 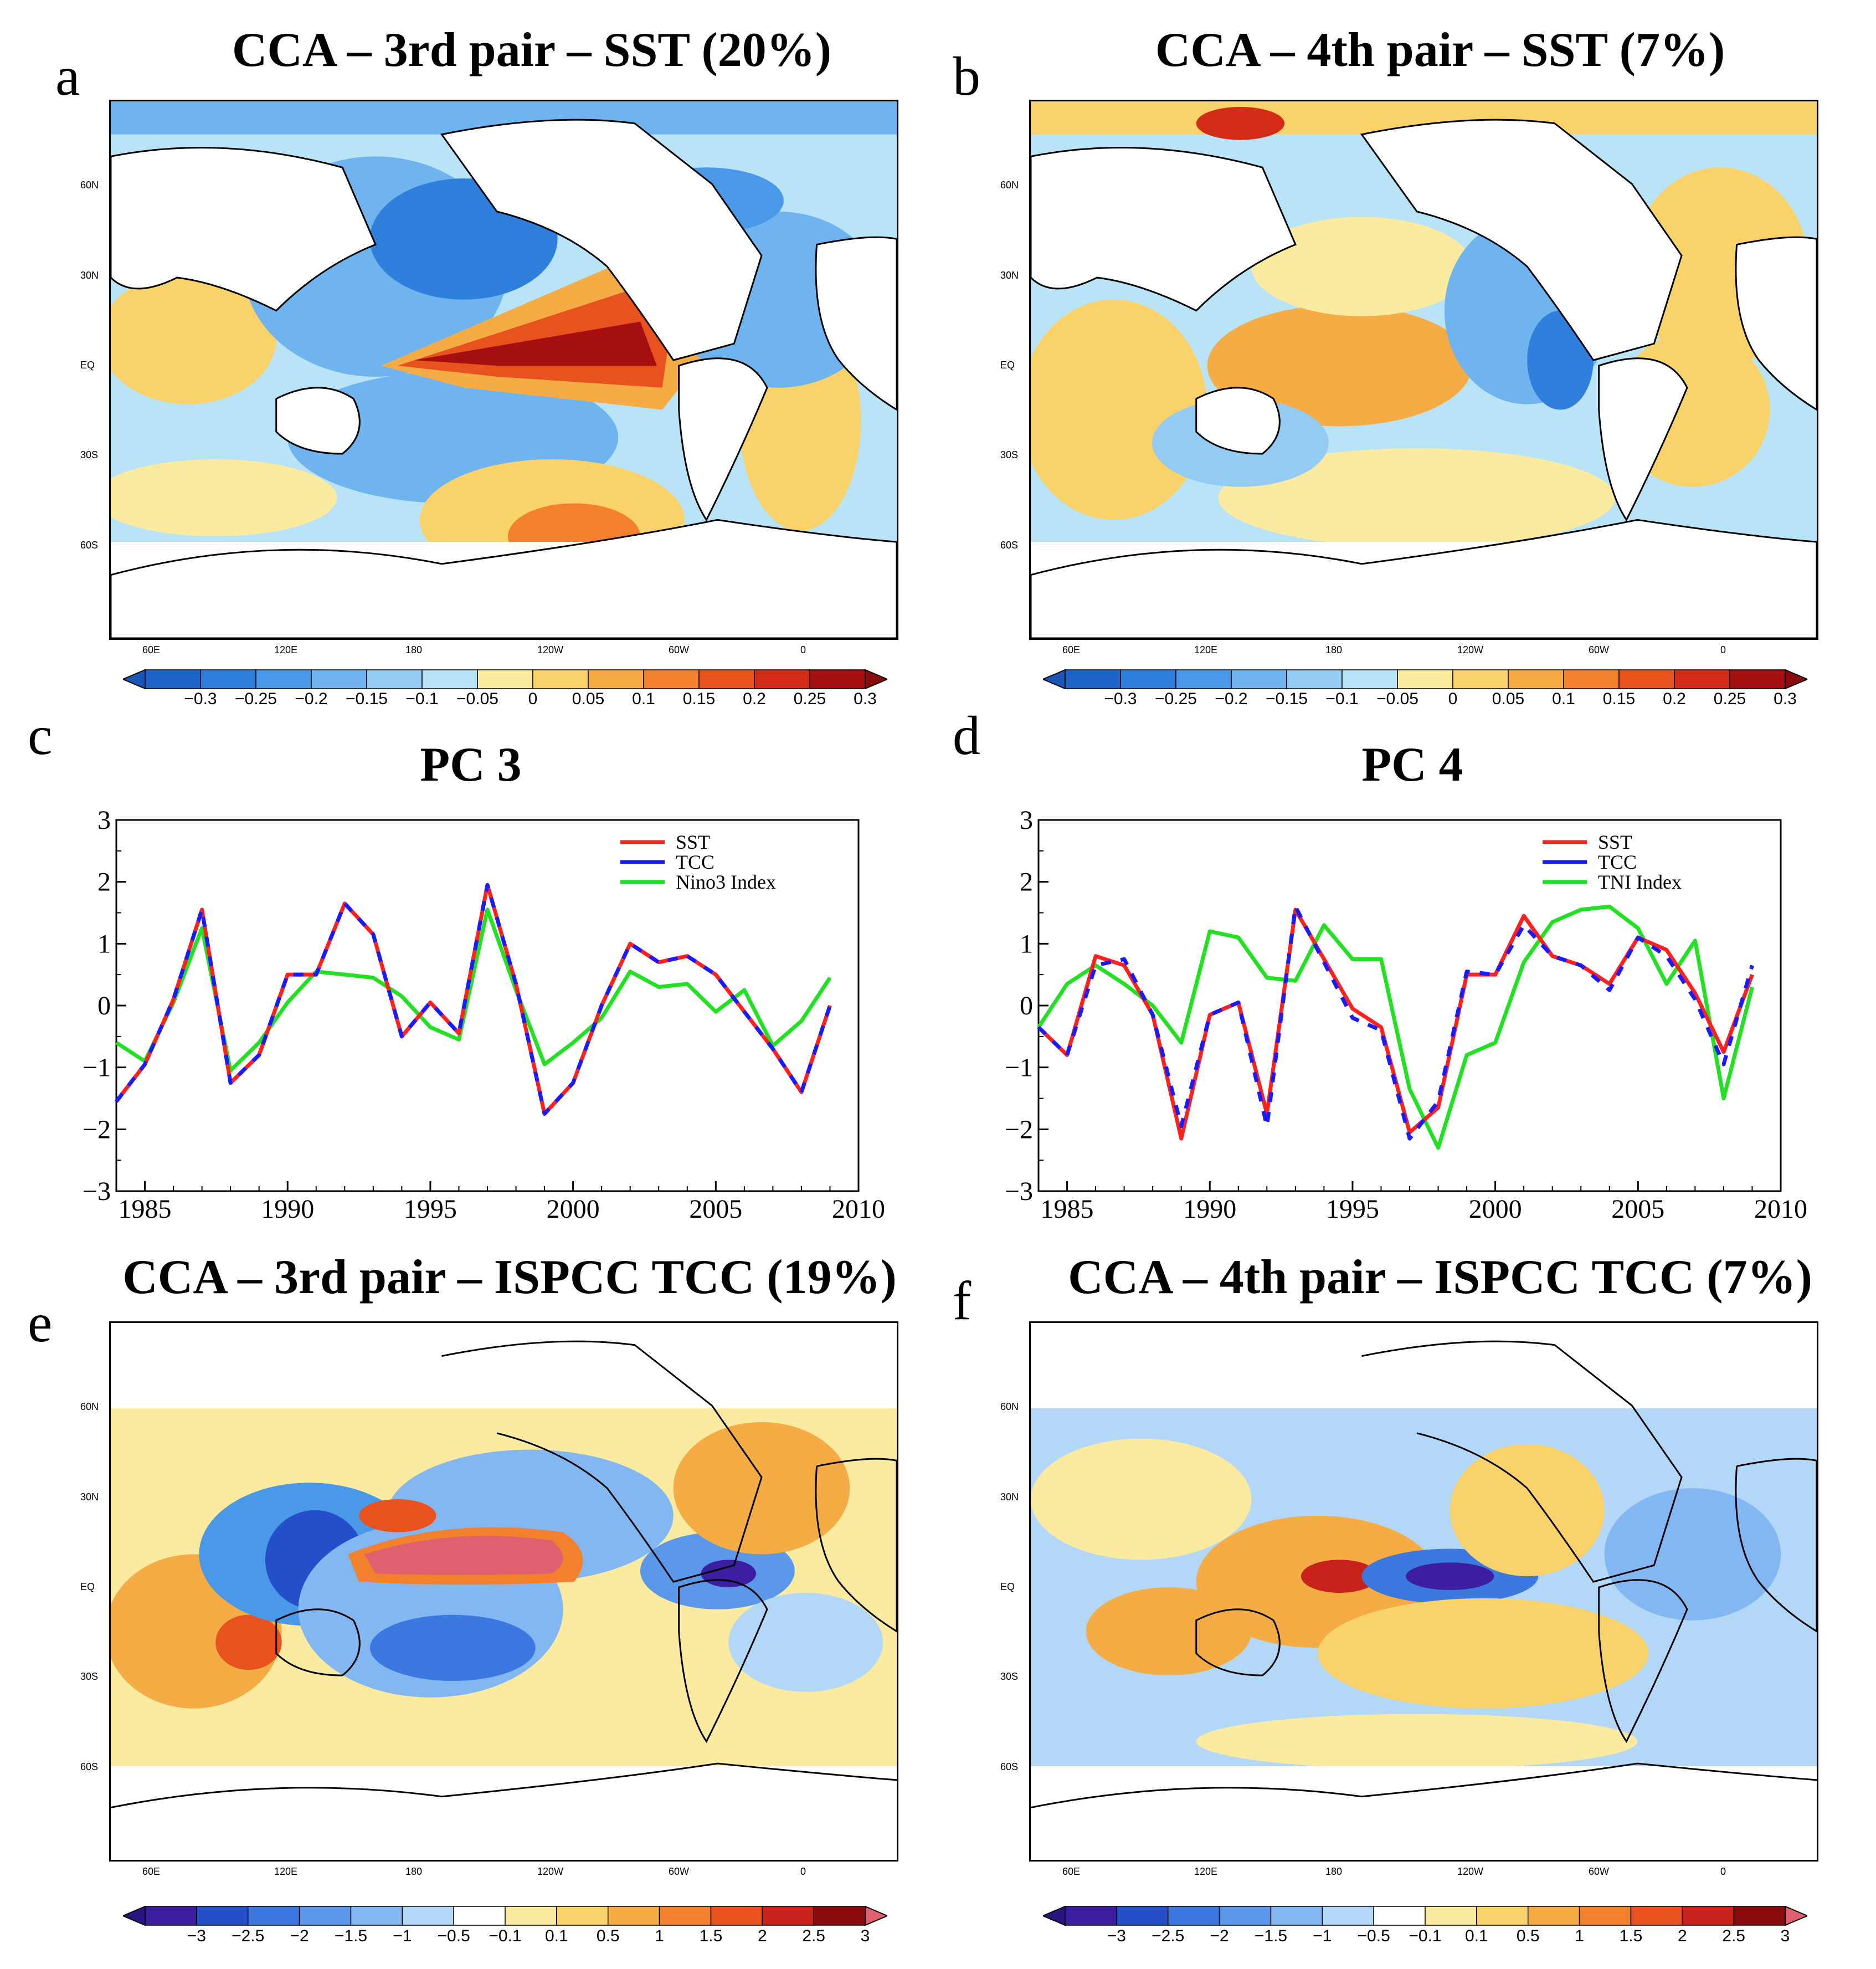 What do you see at coordinates (40, 736) in the screenshot?
I see `panel-letter-c: c` at bounding box center [40, 736].